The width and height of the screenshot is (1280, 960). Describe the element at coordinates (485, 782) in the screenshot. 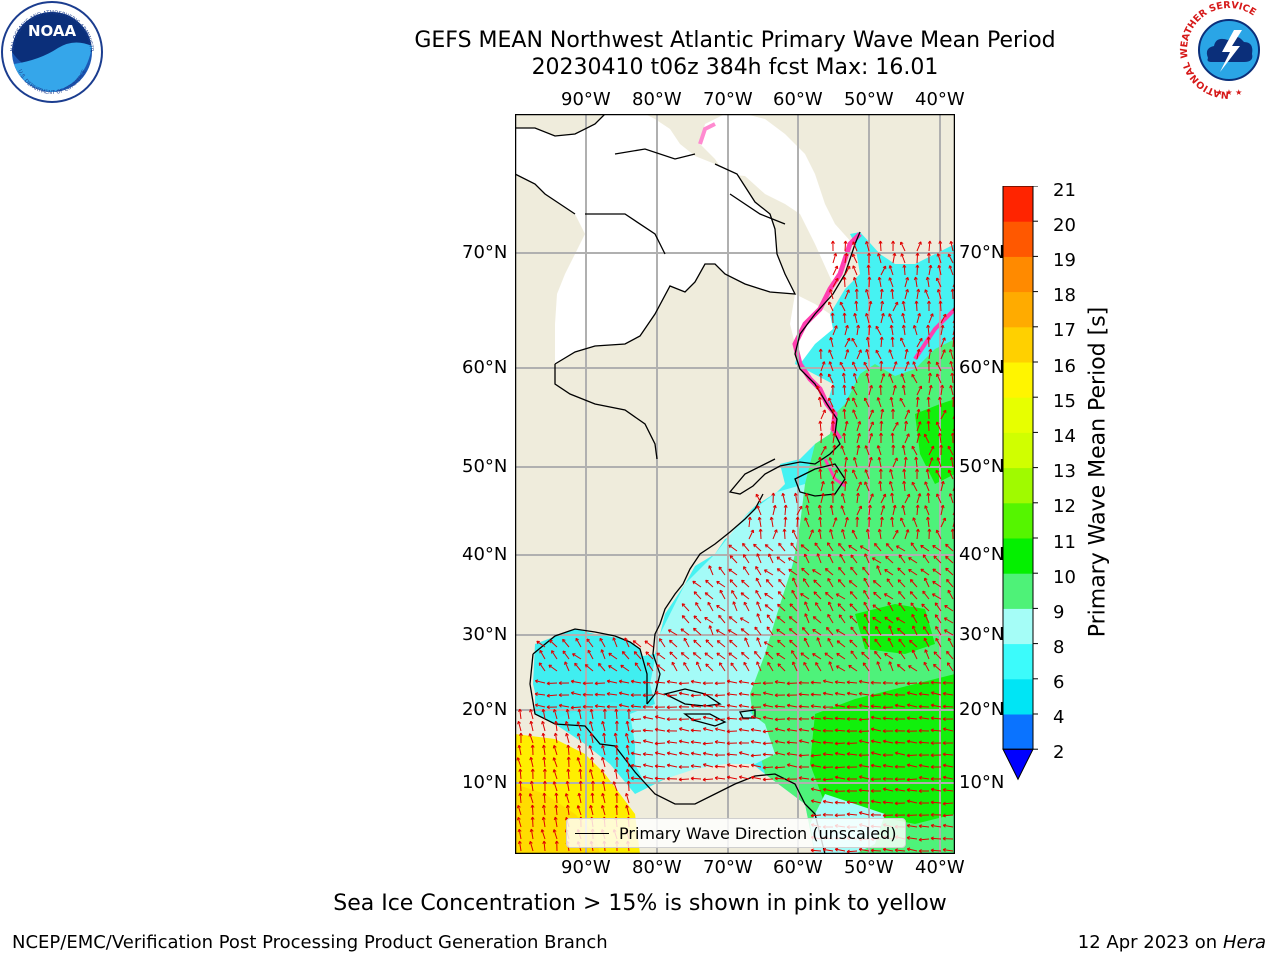

I see `lat-label: 10°N` at that location.